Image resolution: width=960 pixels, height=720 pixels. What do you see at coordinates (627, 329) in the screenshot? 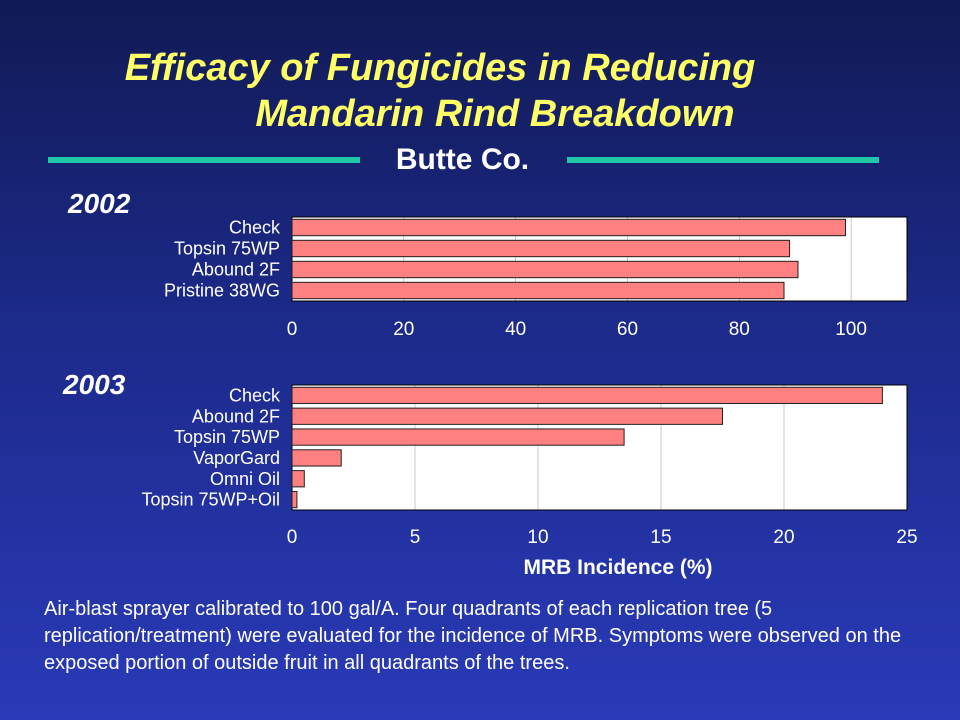
I see `x-tick-label: 60` at bounding box center [627, 329].